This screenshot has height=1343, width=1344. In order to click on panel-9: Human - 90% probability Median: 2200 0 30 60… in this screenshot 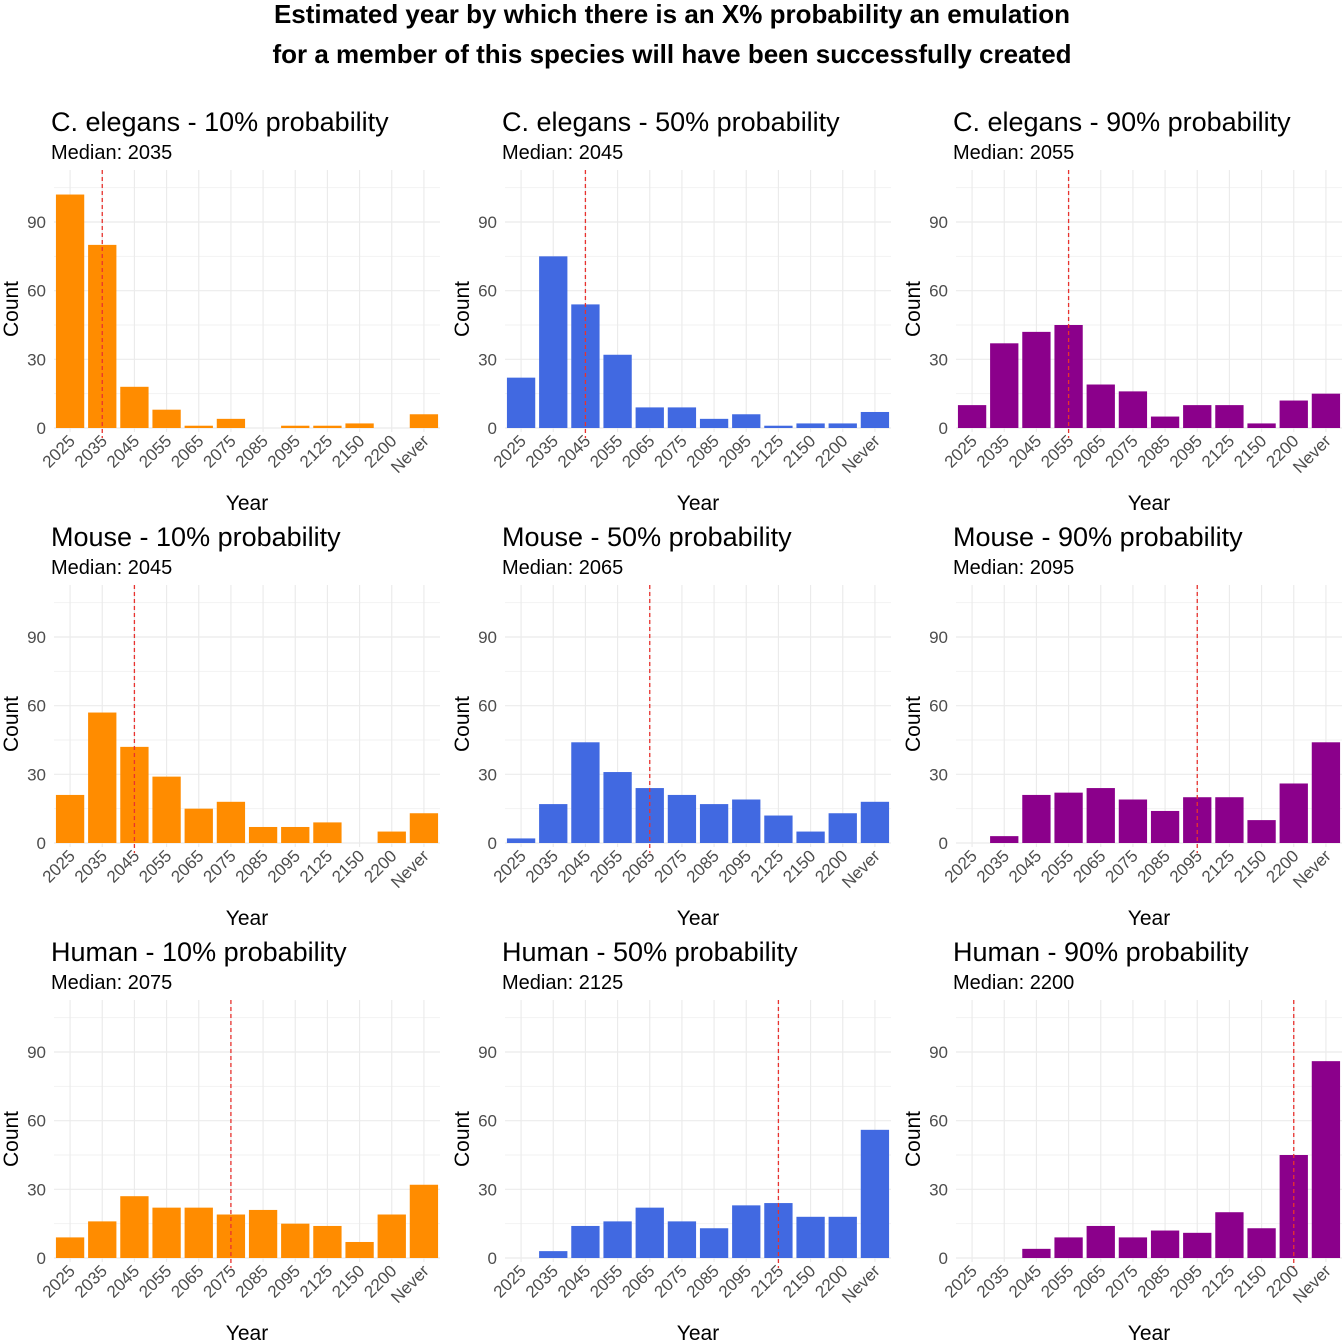, I will do `click(1122, 1140)`.